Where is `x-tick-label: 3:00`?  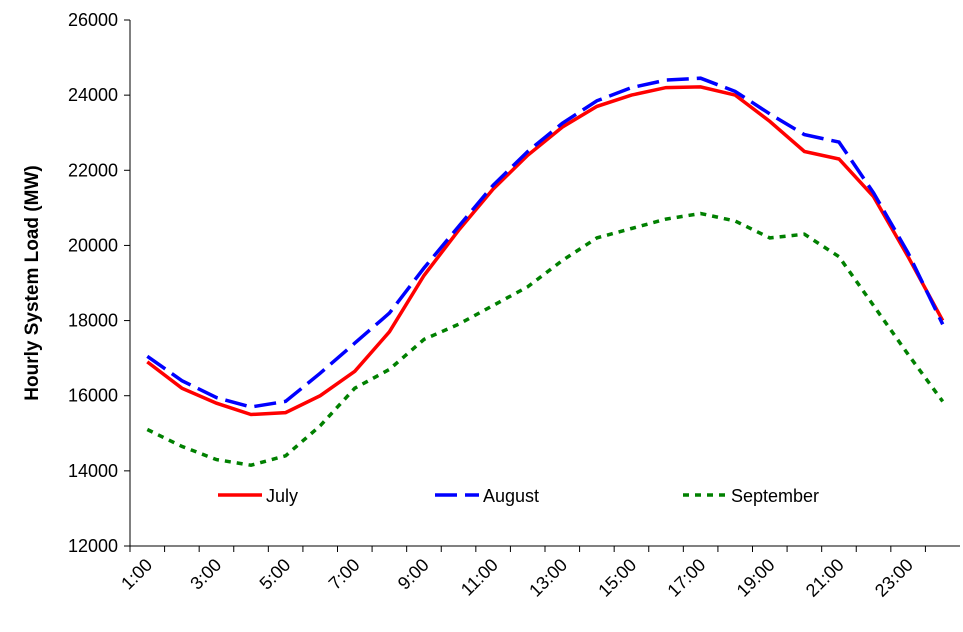 x-tick-label: 3:00 is located at coordinates (205, 574).